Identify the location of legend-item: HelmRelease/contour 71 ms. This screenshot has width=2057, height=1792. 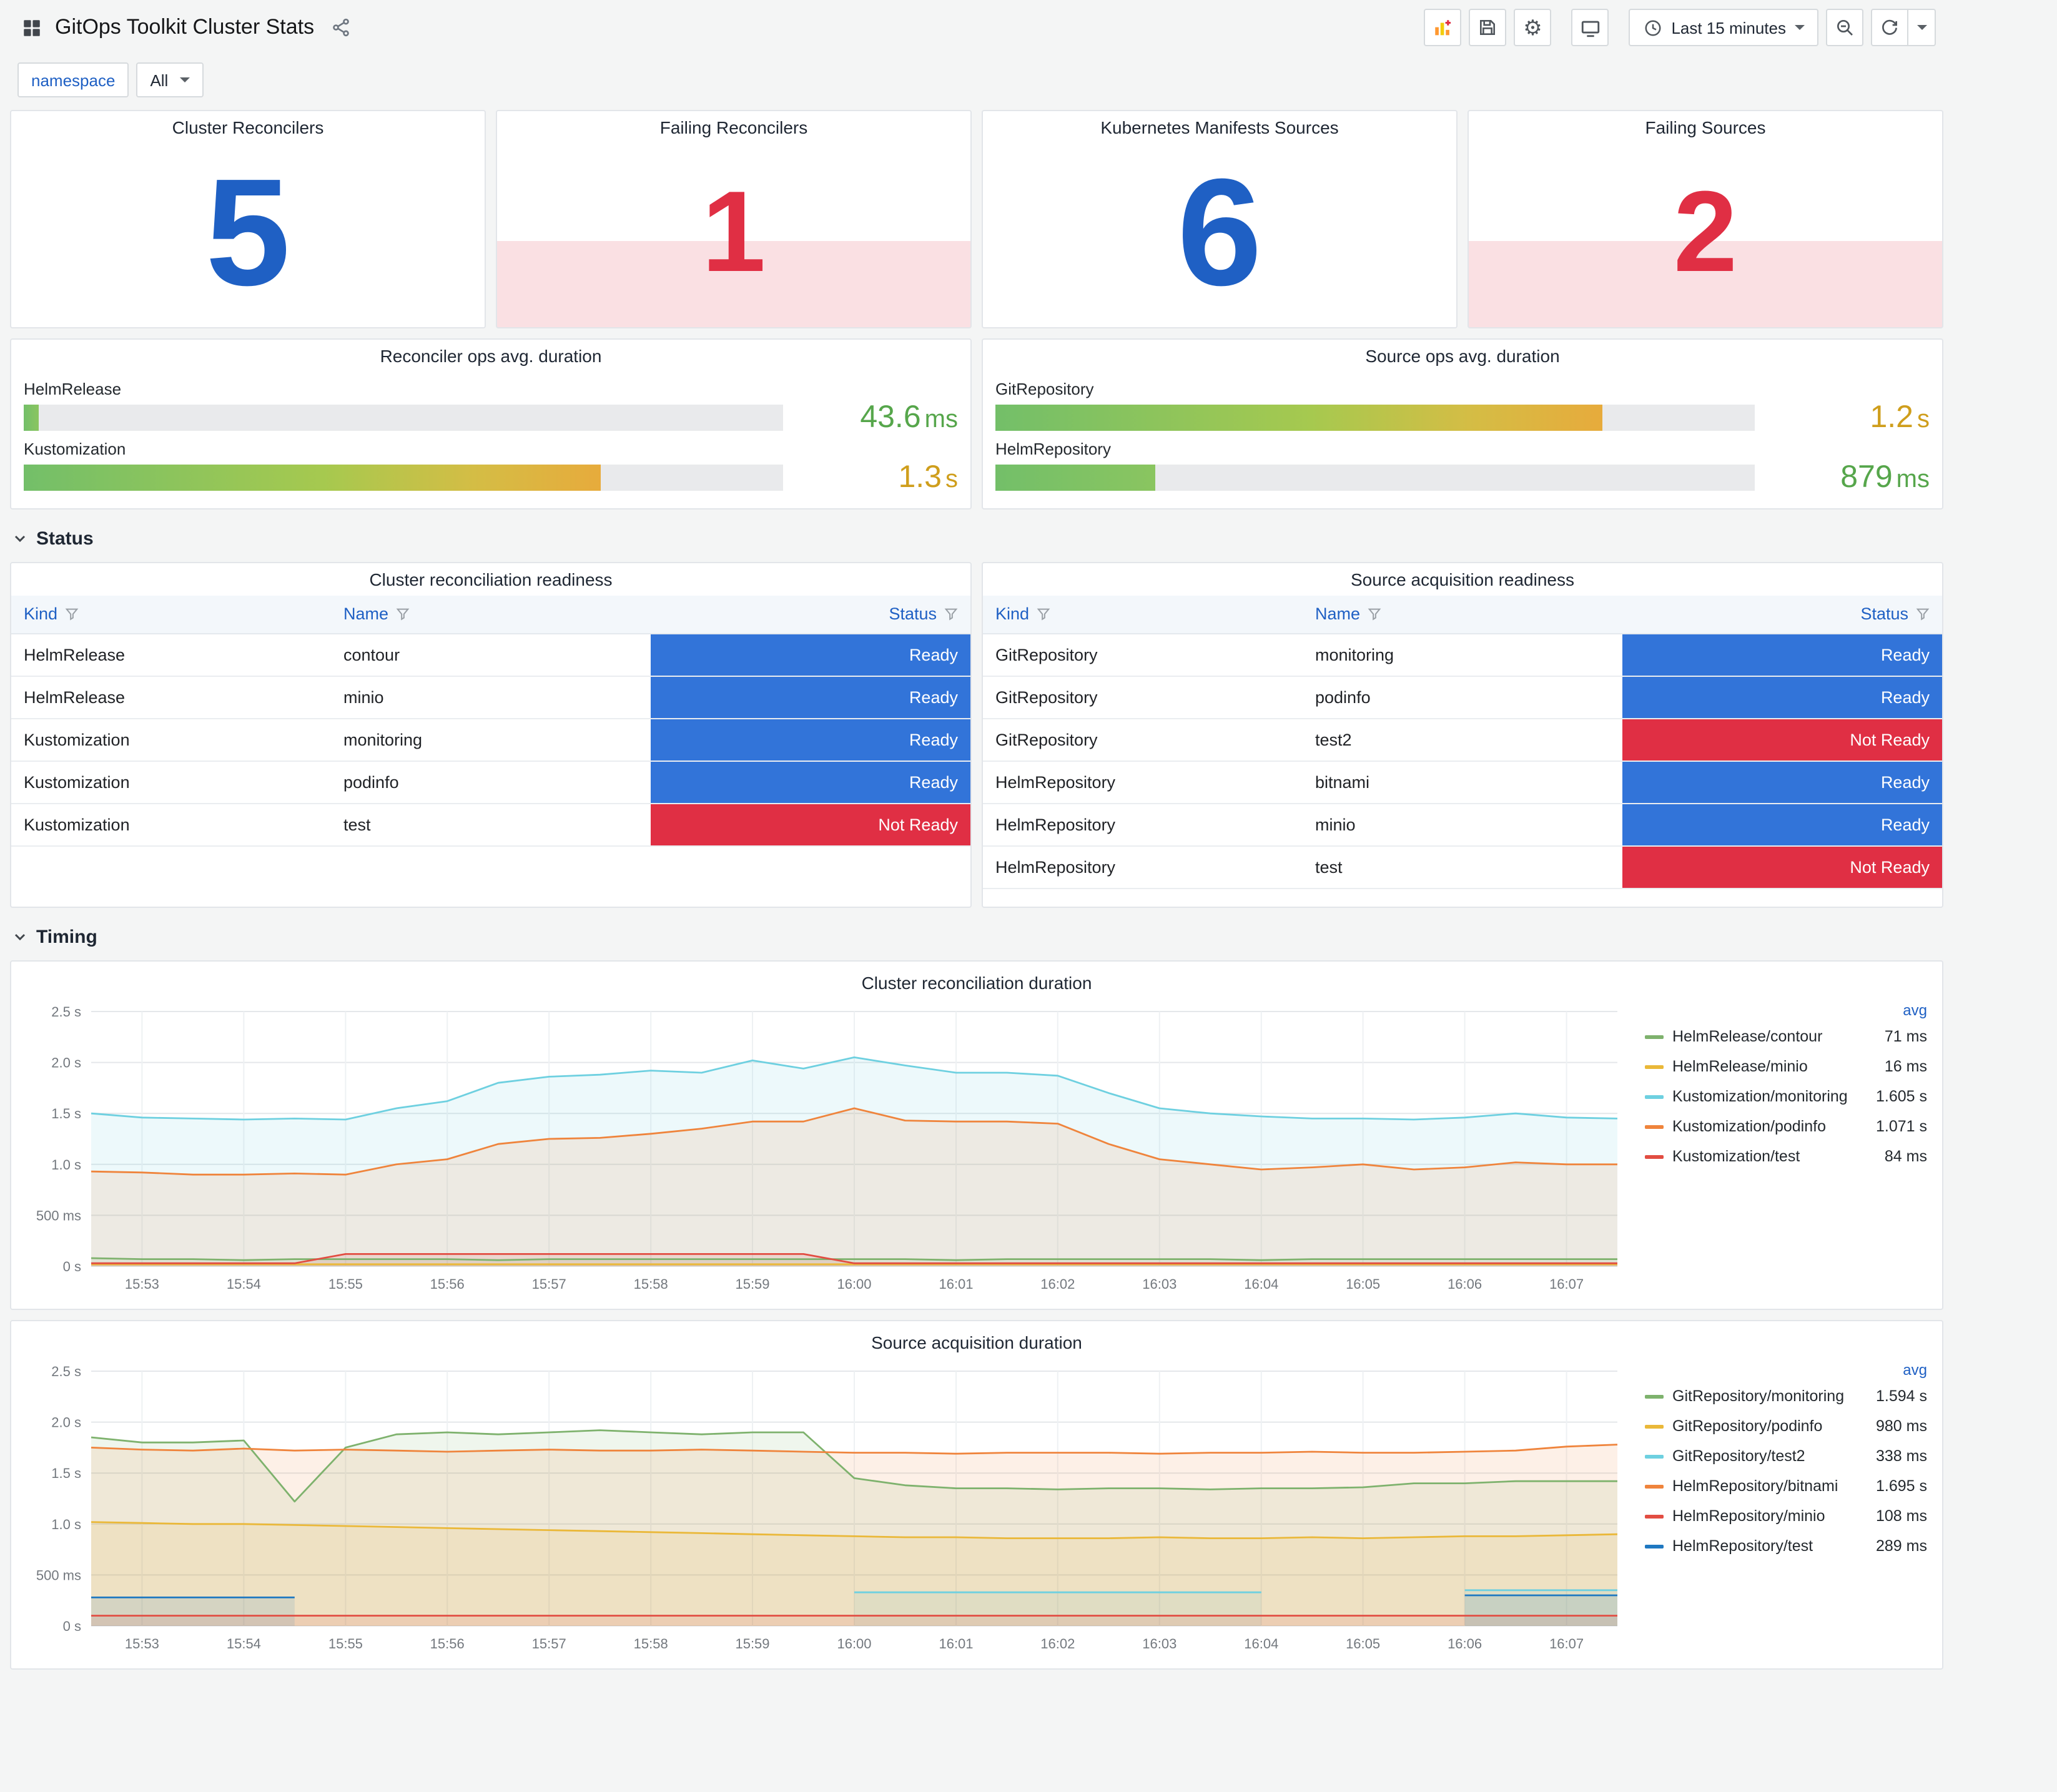
(1786, 1036).